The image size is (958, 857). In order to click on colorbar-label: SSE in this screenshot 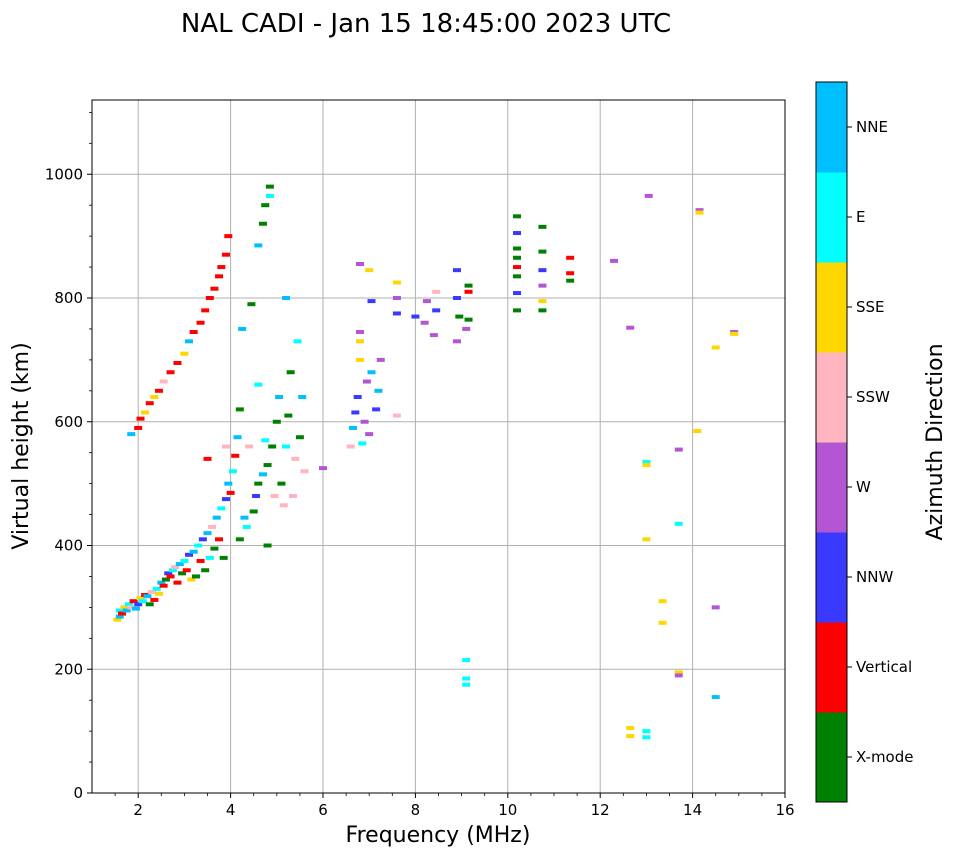, I will do `click(870, 307)`.